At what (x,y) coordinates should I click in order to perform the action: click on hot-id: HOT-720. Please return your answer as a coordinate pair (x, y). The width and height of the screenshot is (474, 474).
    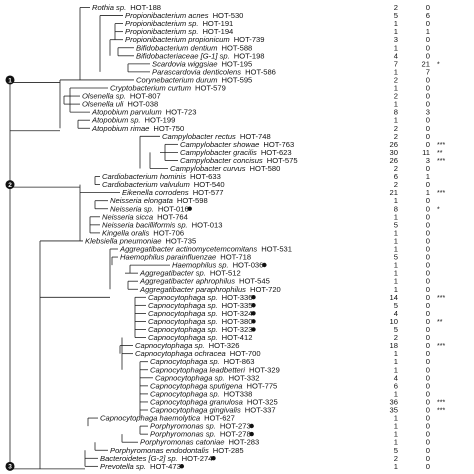
    Looking at the image, I should click on (265, 289).